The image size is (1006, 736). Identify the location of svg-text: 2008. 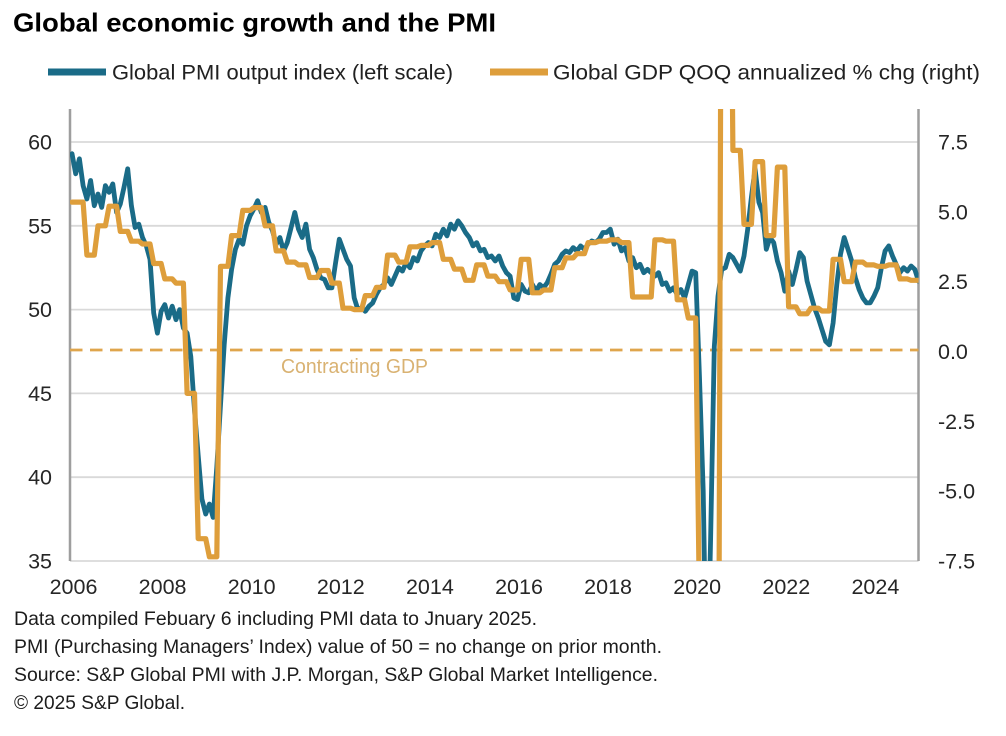
(163, 587).